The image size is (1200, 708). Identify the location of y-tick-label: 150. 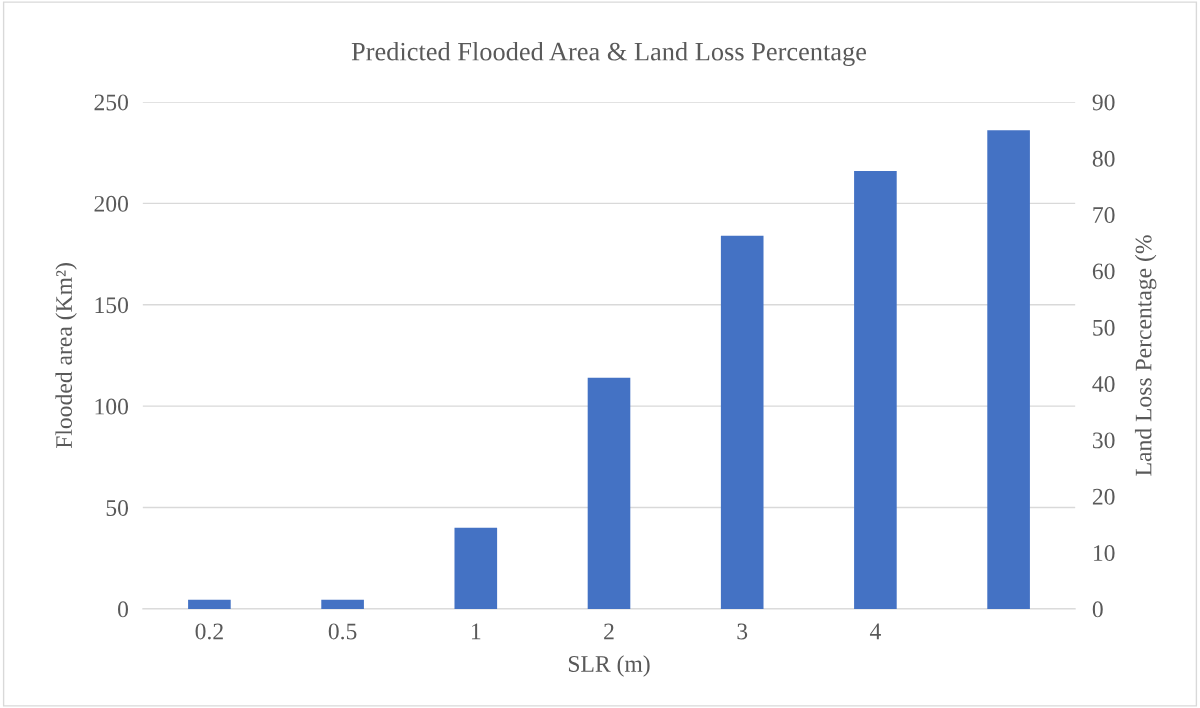
(112, 305).